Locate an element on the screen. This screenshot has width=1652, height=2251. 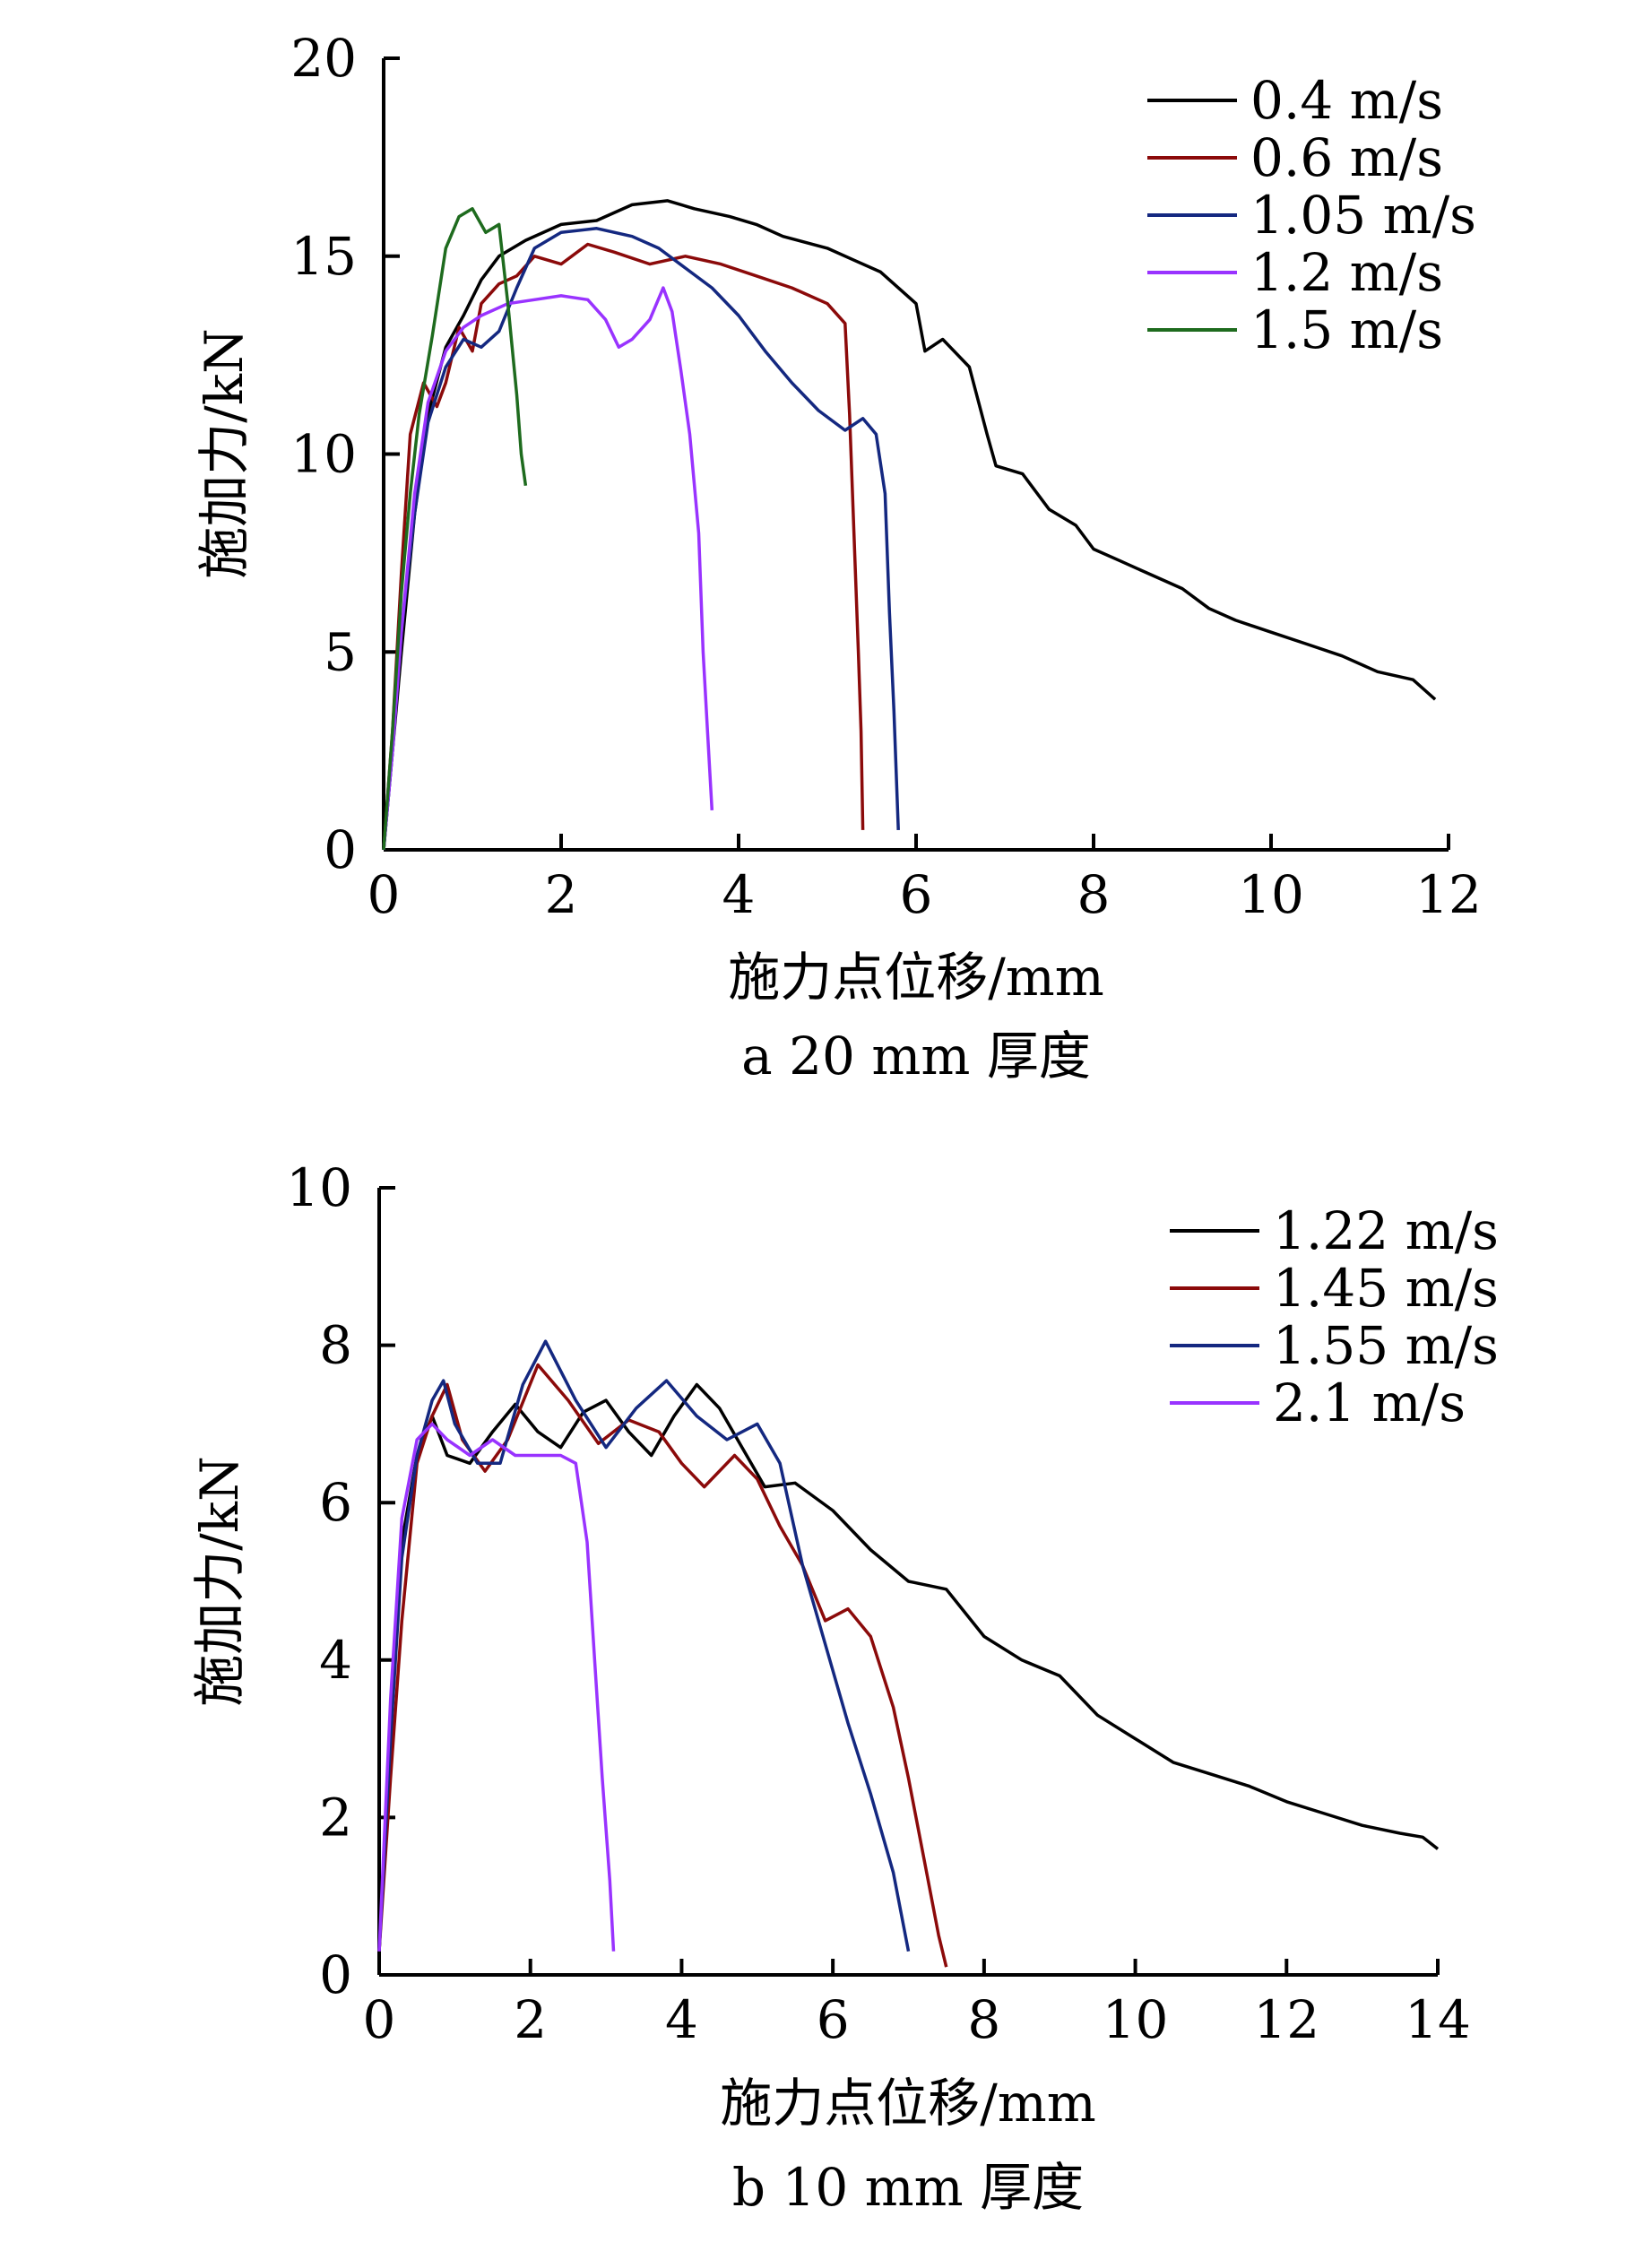
y-tick-label: 8 is located at coordinates (335, 1345).